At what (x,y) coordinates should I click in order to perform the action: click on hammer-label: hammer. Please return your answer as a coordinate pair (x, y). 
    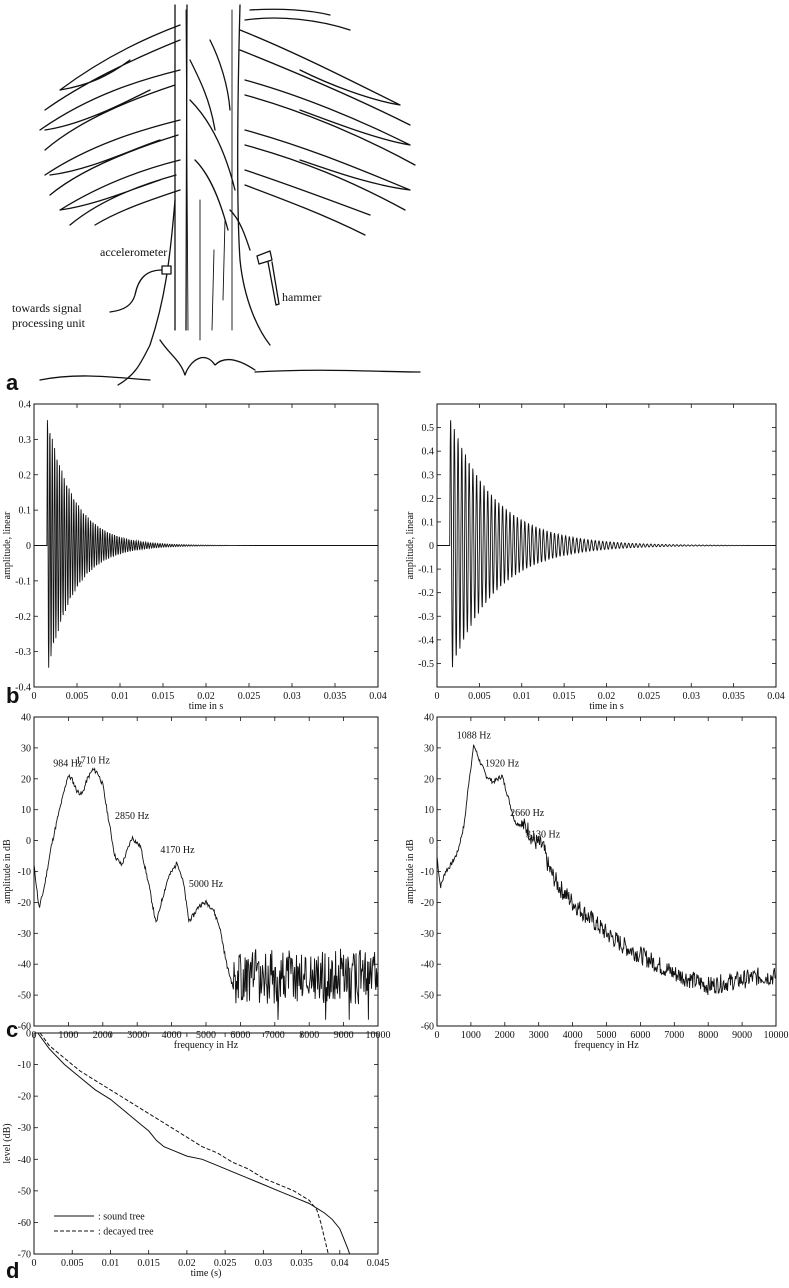
    Looking at the image, I should click on (302, 297).